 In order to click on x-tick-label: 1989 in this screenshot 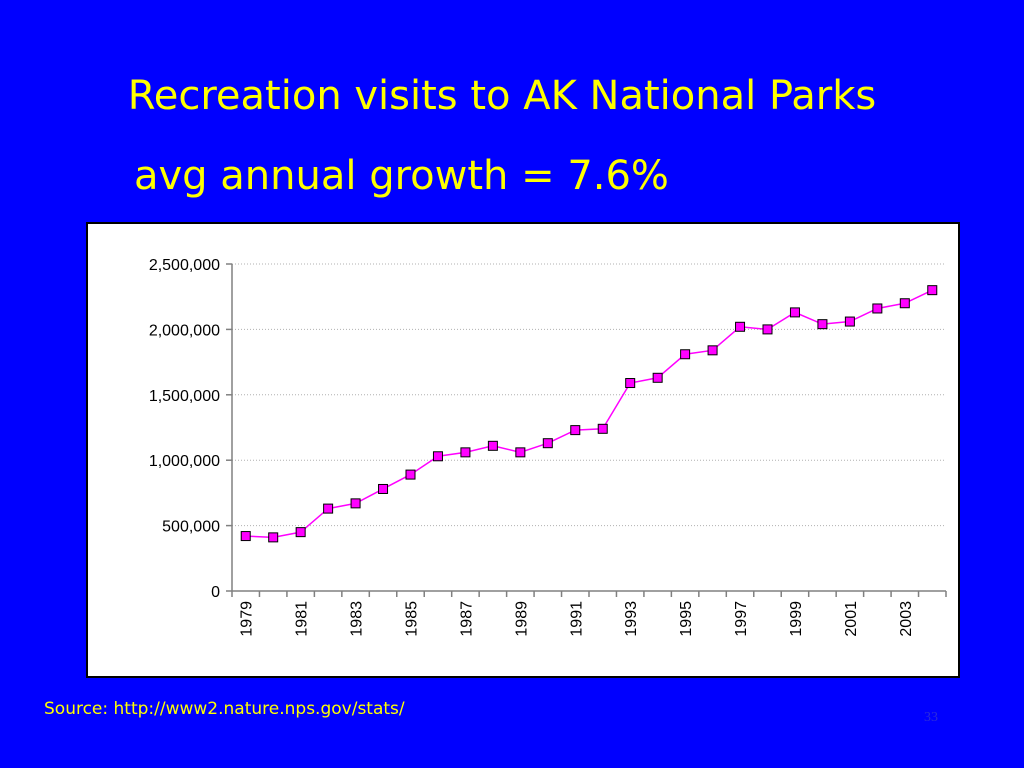, I will do `click(521, 619)`.